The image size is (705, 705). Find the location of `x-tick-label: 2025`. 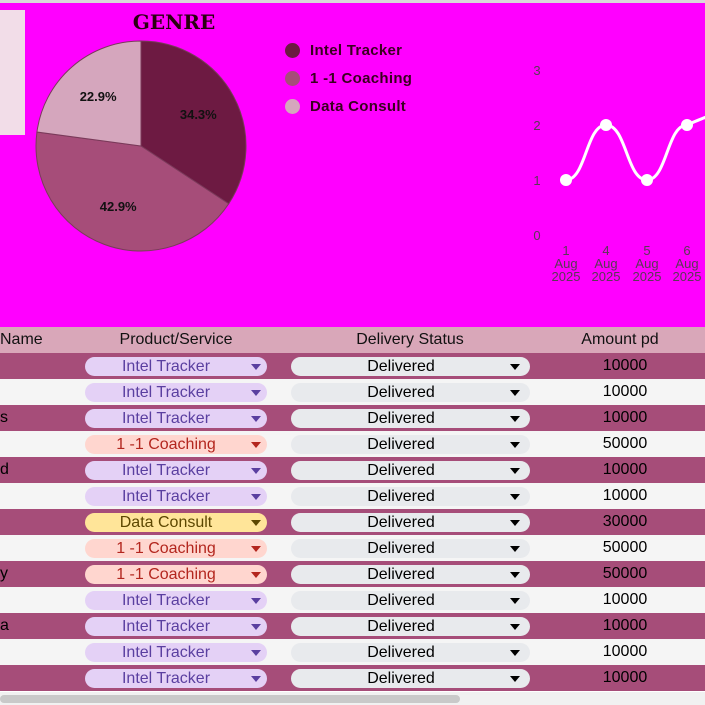

x-tick-label: 2025 is located at coordinates (606, 276).